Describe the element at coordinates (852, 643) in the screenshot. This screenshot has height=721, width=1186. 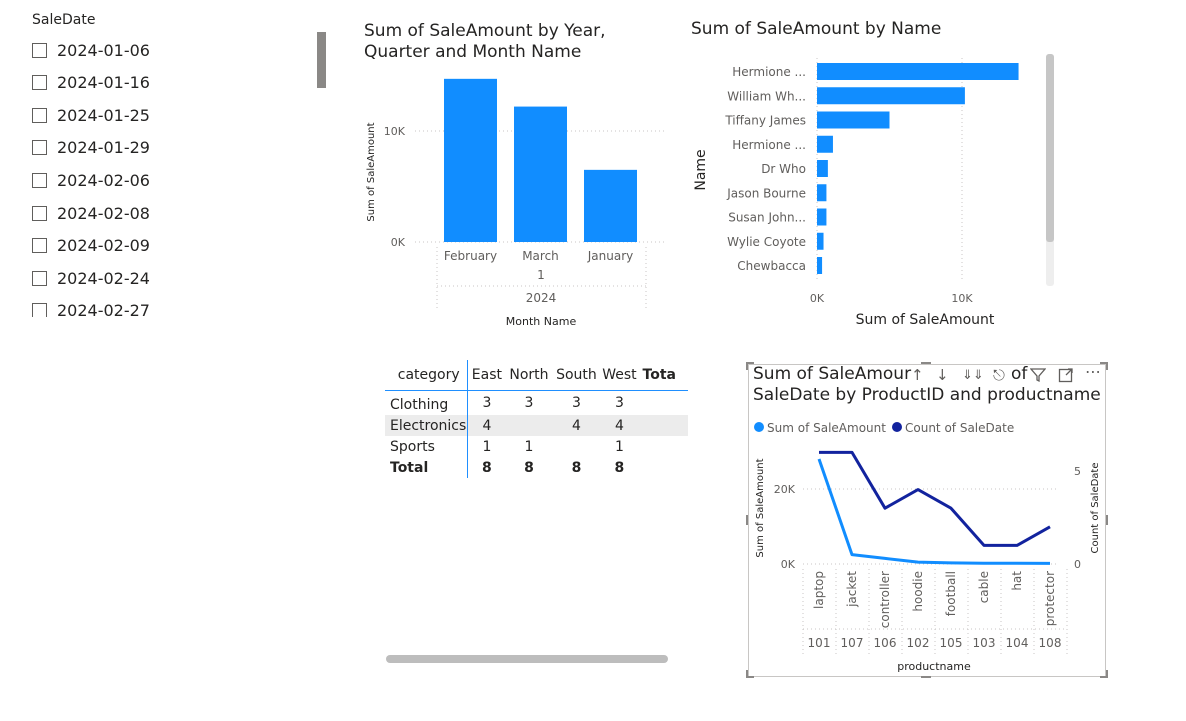
I see `x-id-label: 107` at that location.